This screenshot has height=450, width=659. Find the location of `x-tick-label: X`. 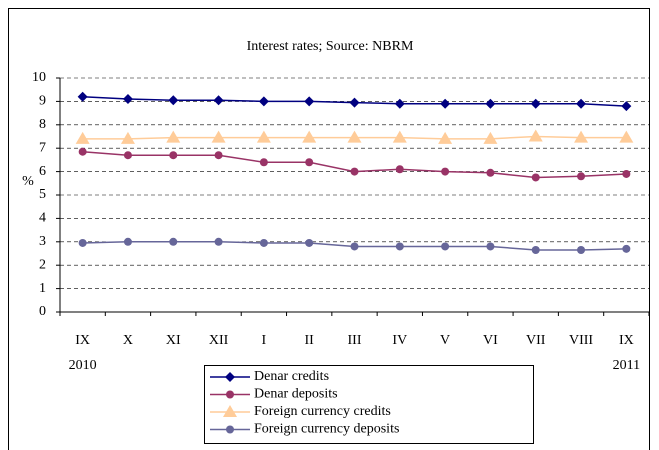

x-tick-label: X is located at coordinates (128, 340).